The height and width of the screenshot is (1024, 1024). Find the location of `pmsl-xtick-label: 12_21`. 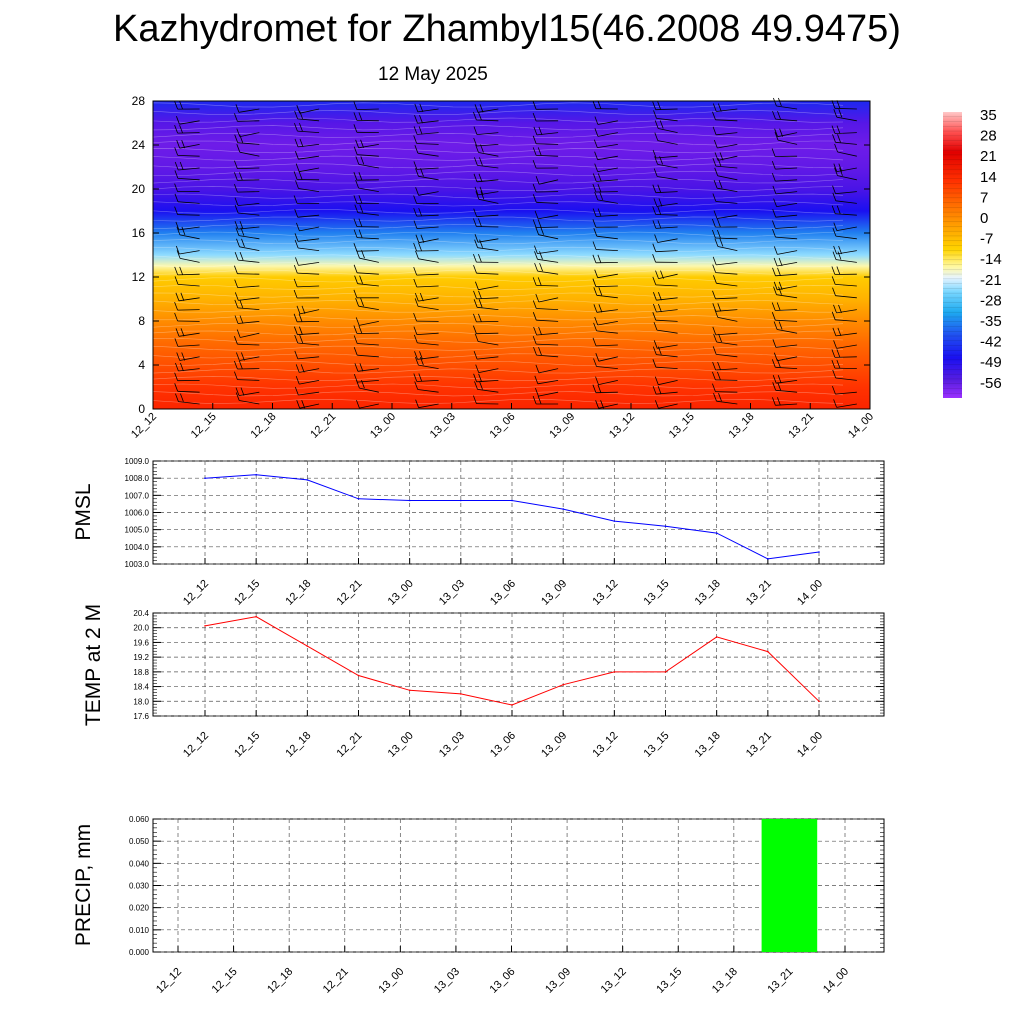

pmsl-xtick-label: 12_21 is located at coordinates (350, 593).